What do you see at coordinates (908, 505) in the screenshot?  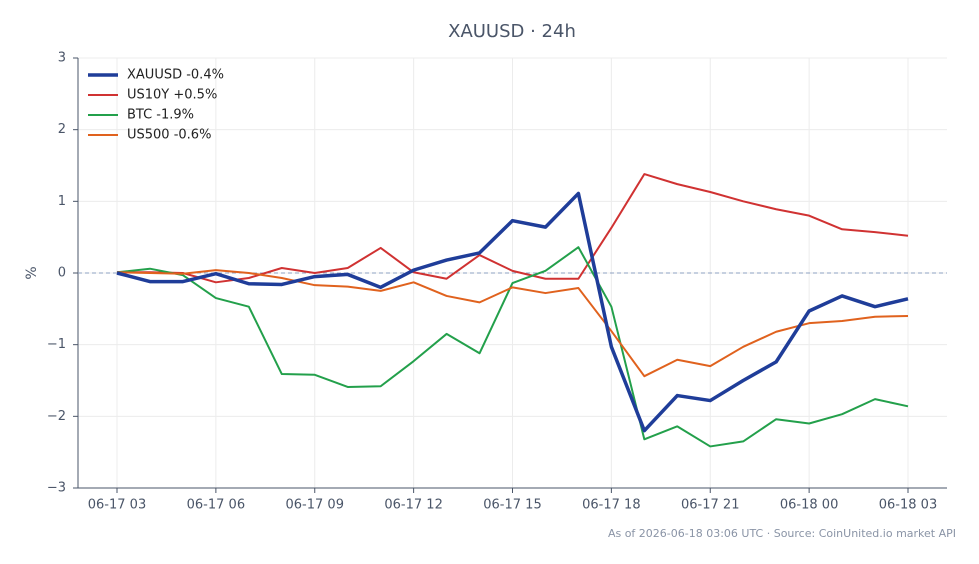 I see `x-tick-label: 06-18 03` at bounding box center [908, 505].